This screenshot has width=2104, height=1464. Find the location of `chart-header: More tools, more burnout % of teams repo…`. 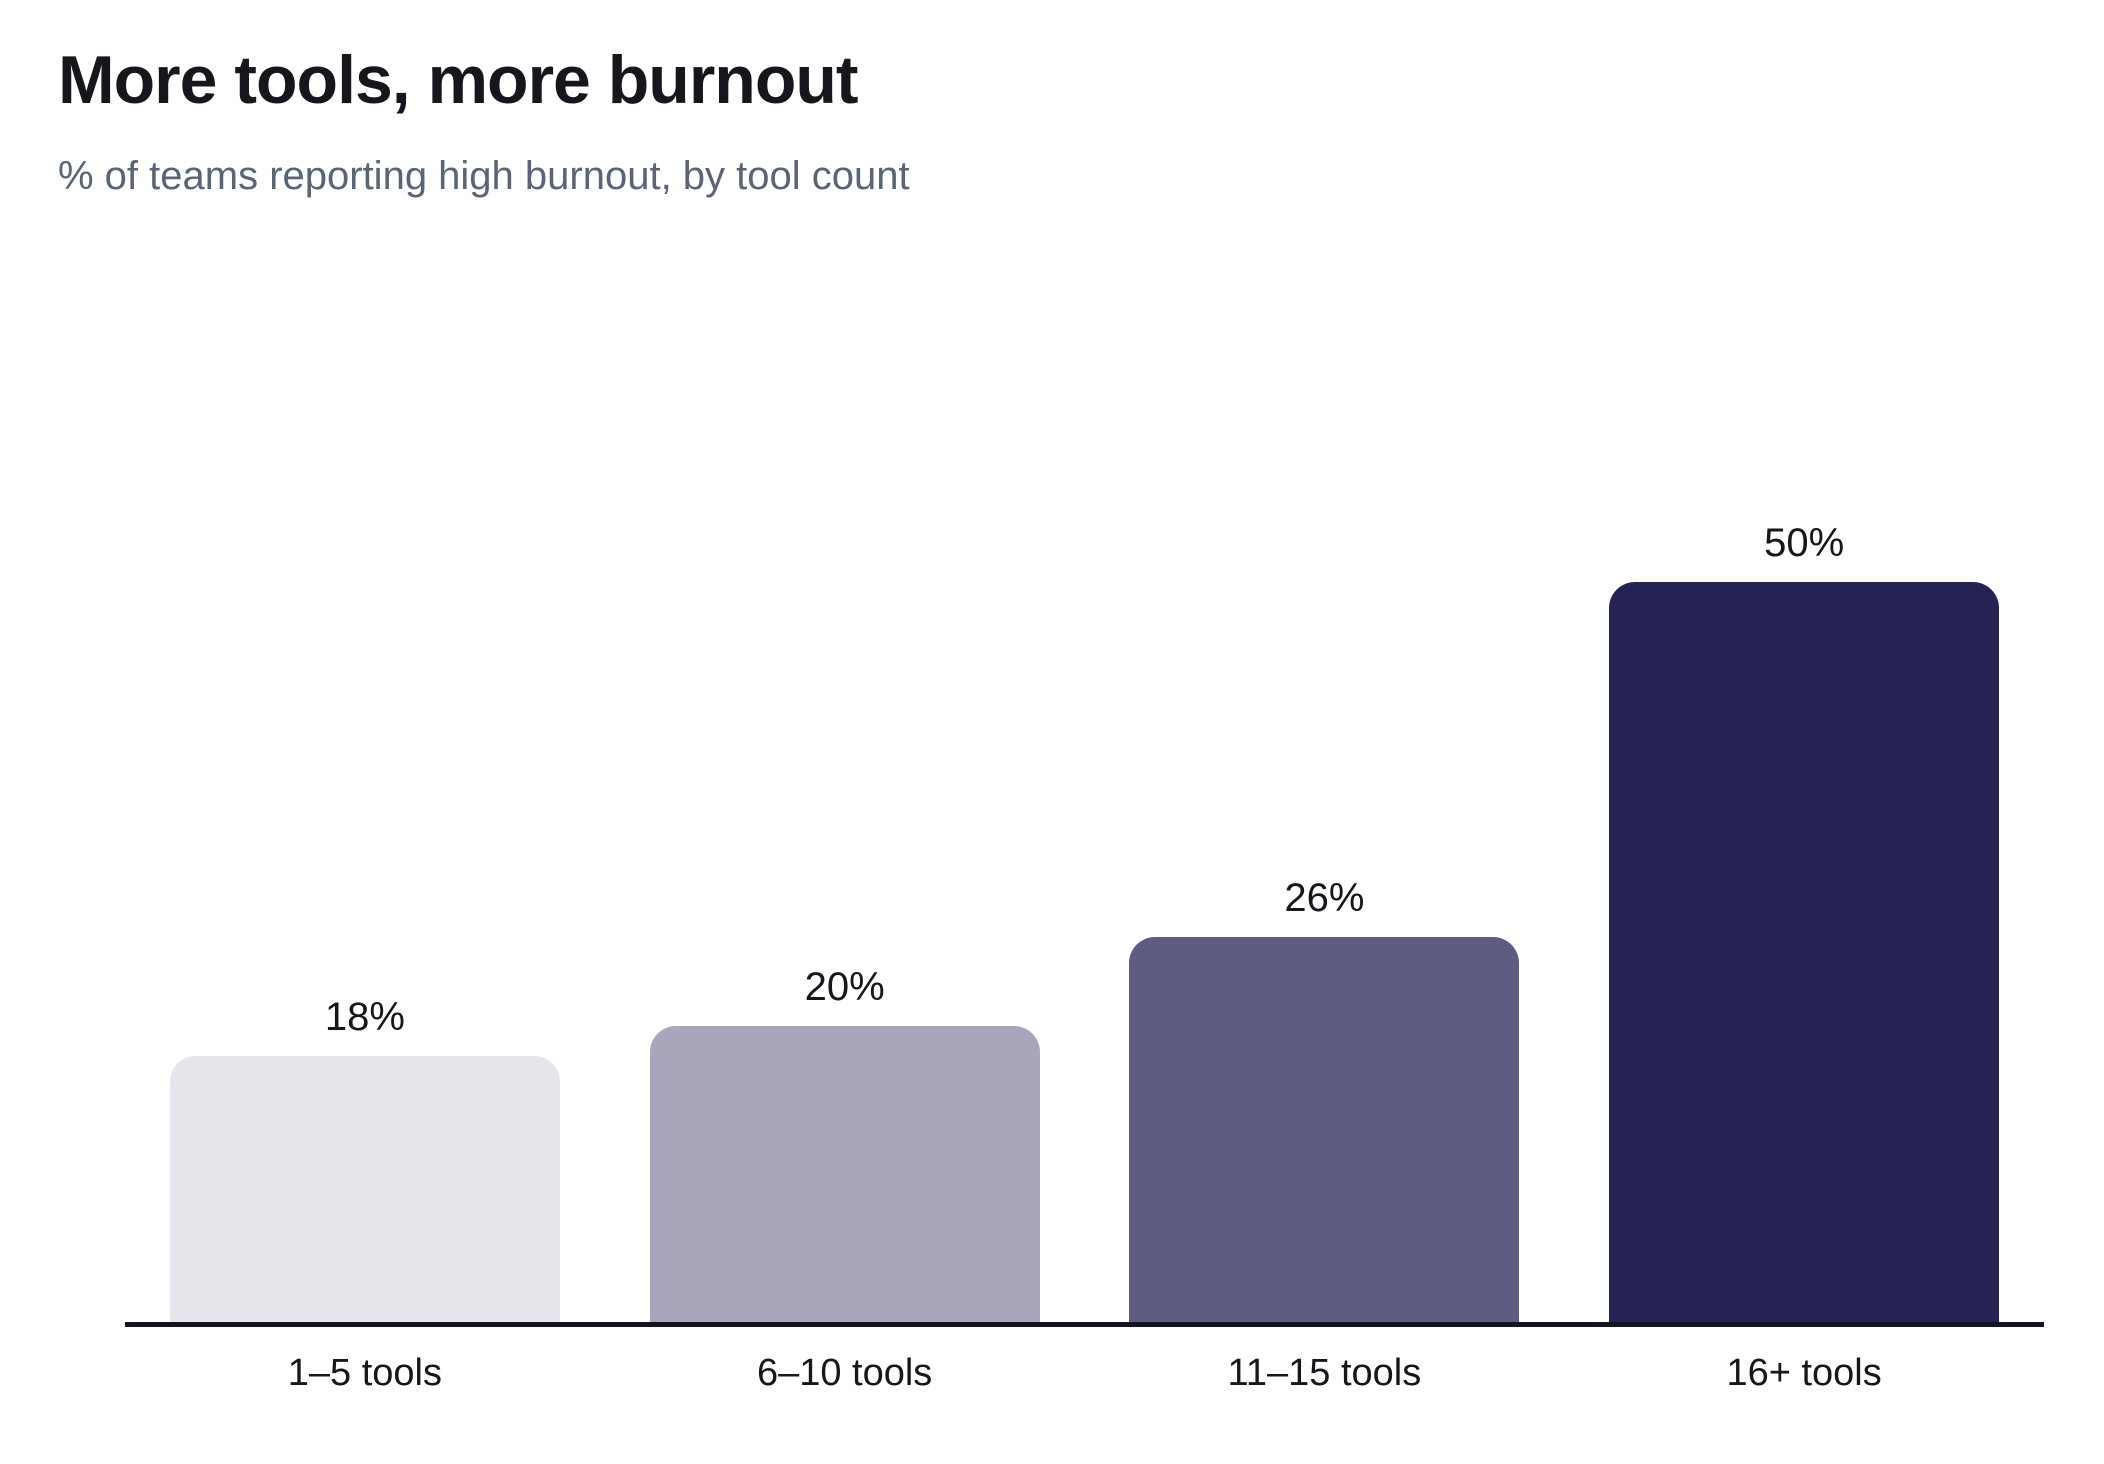

chart-header: More tools, more burnout % of teams repo… is located at coordinates (484, 120).